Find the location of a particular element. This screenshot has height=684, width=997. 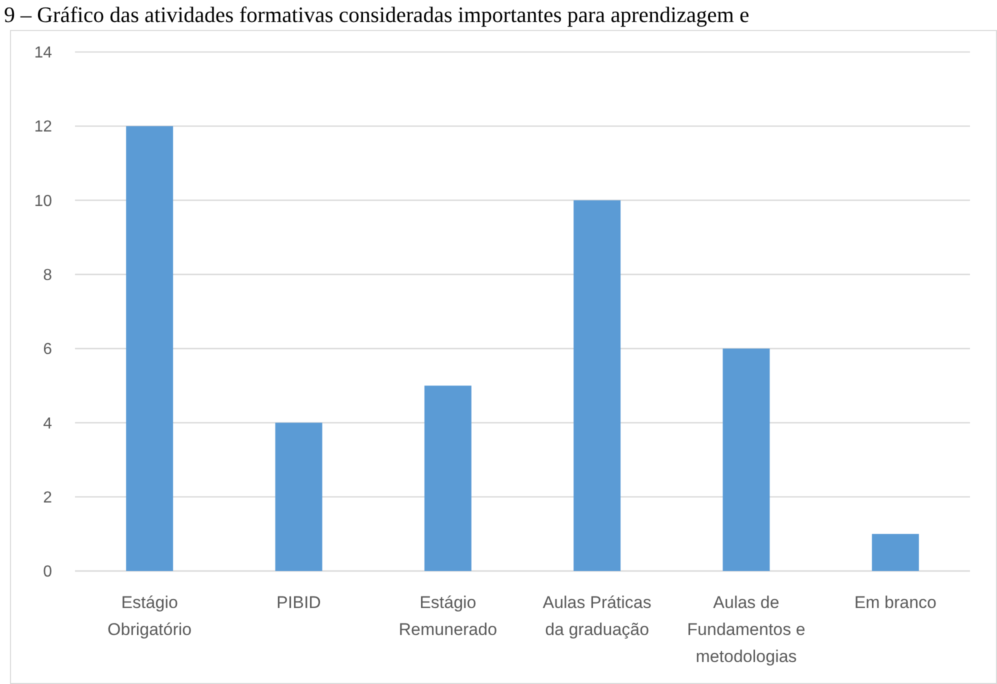

x-tick-label: PIBID is located at coordinates (298, 602).